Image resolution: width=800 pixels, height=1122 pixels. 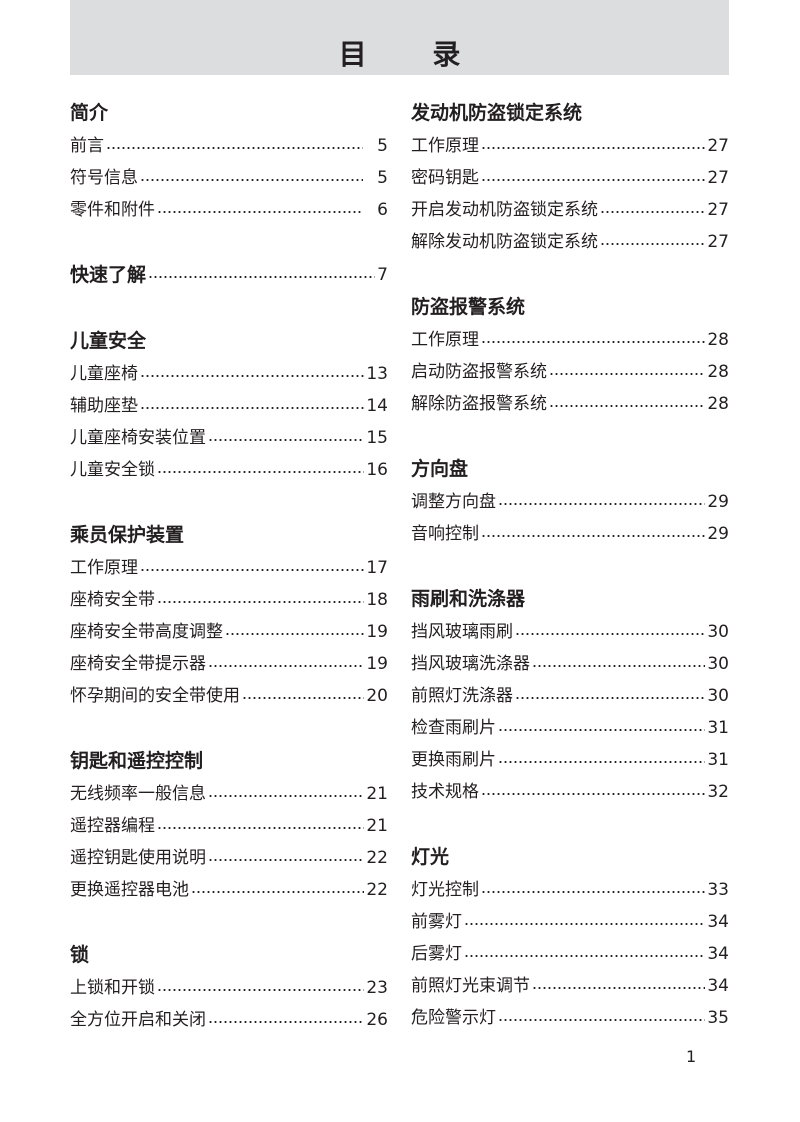 What do you see at coordinates (382, 146) in the screenshot?
I see `page-ref: 5` at bounding box center [382, 146].